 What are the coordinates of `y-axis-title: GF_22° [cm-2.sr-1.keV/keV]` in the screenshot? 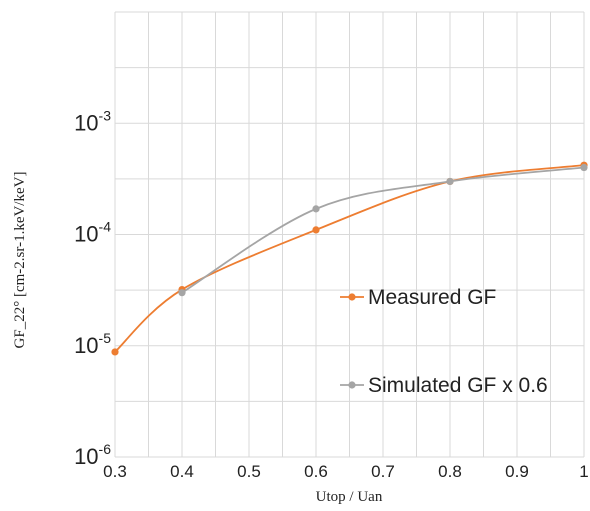 It's located at (20, 260).